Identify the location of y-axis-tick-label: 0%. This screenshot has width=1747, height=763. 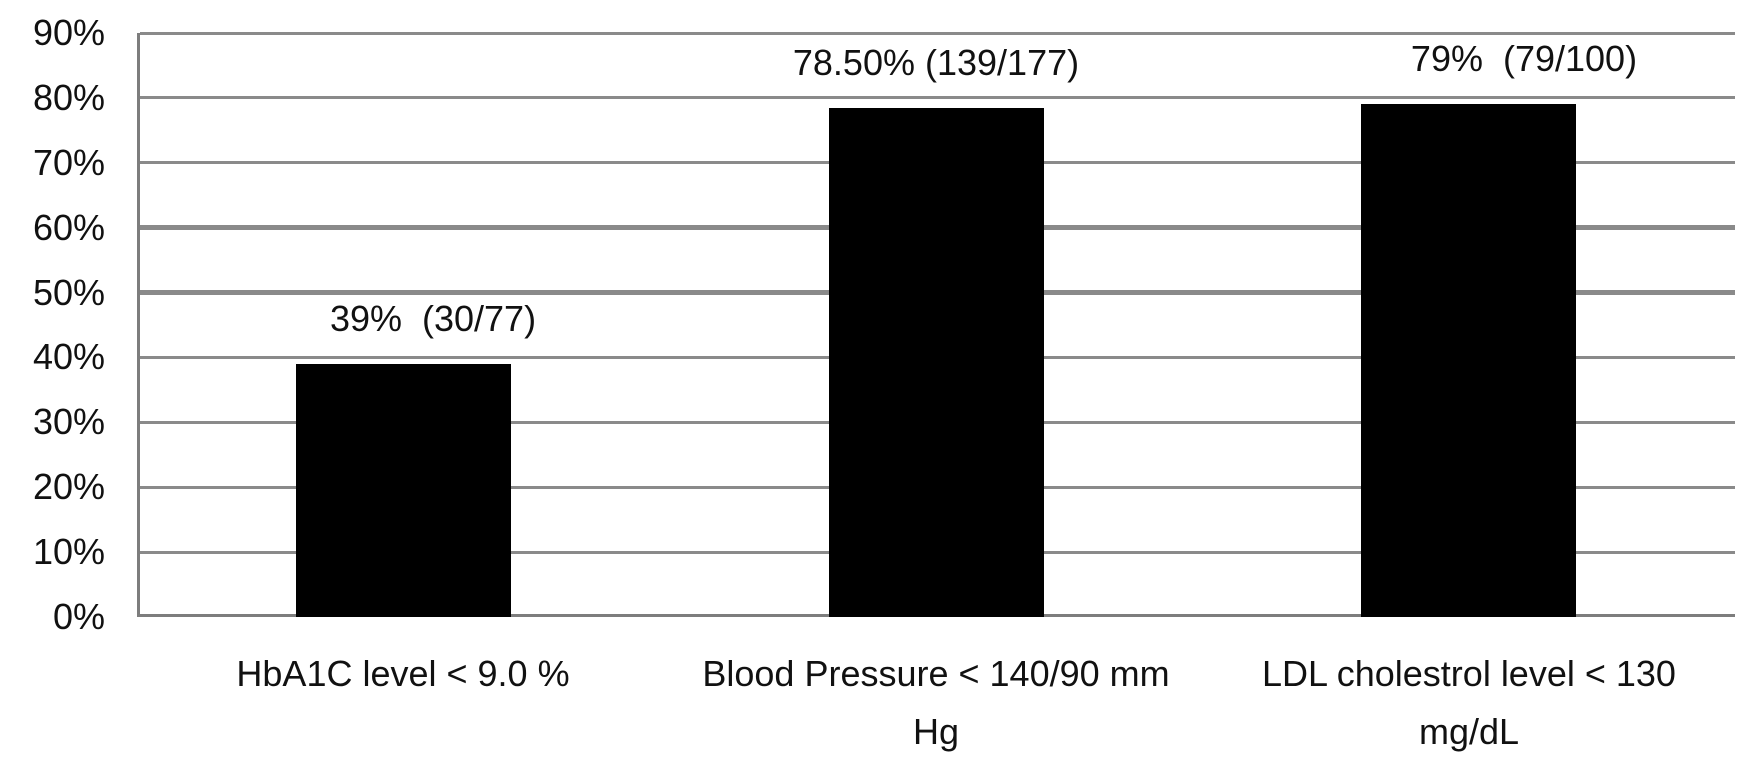
(78, 616).